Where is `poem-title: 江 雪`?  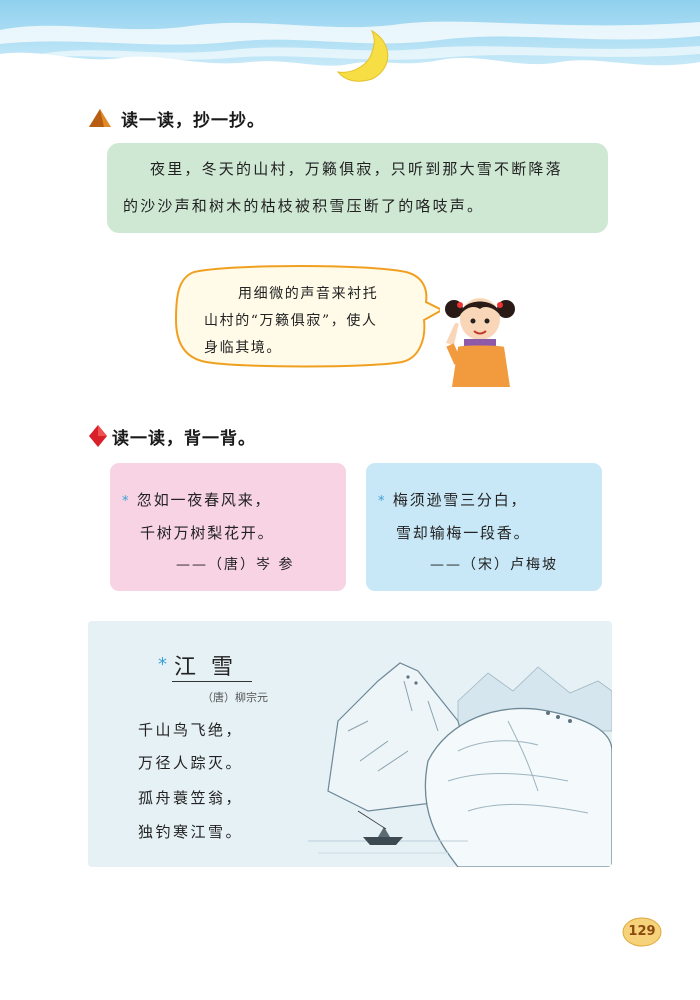
poem-title: 江 雪 is located at coordinates (205, 667).